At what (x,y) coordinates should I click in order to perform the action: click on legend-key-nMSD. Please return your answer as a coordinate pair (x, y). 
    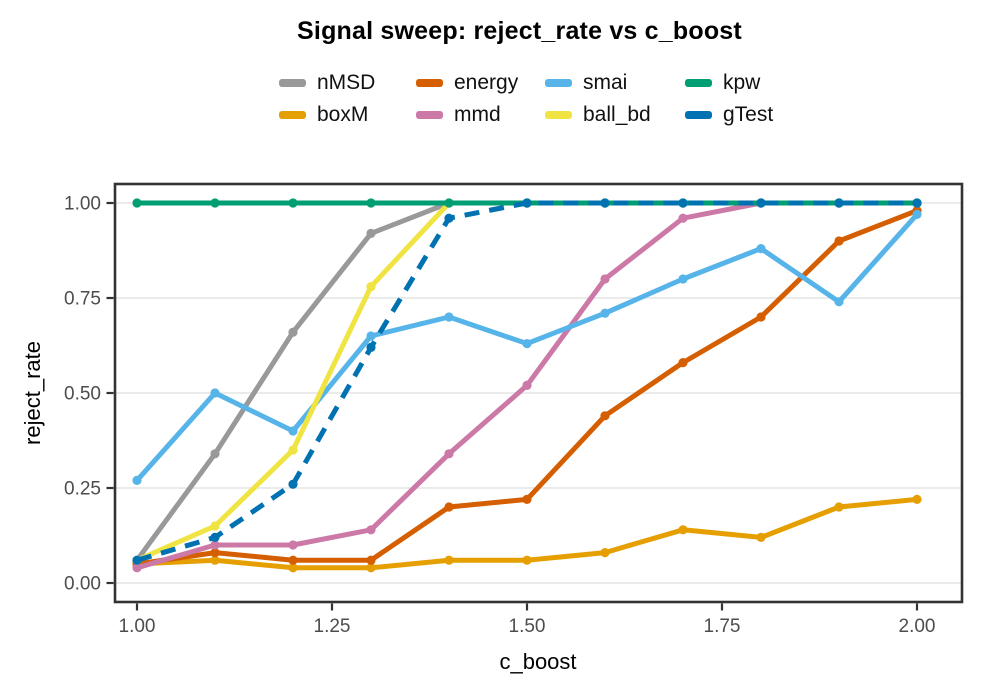
    Looking at the image, I should click on (292, 82).